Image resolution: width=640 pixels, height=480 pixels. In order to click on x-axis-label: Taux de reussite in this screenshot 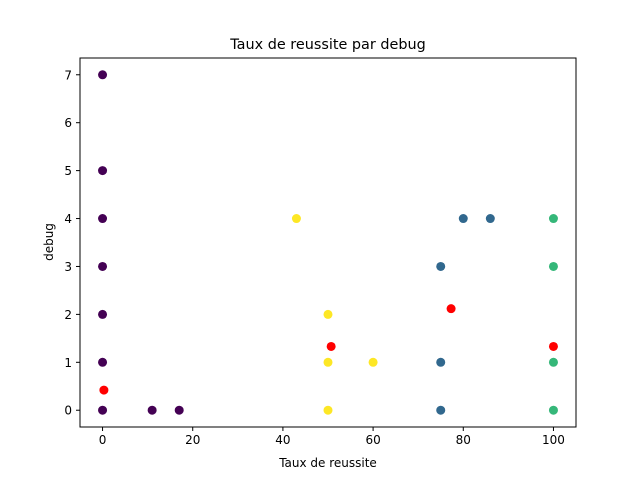, I will do `click(327, 463)`.